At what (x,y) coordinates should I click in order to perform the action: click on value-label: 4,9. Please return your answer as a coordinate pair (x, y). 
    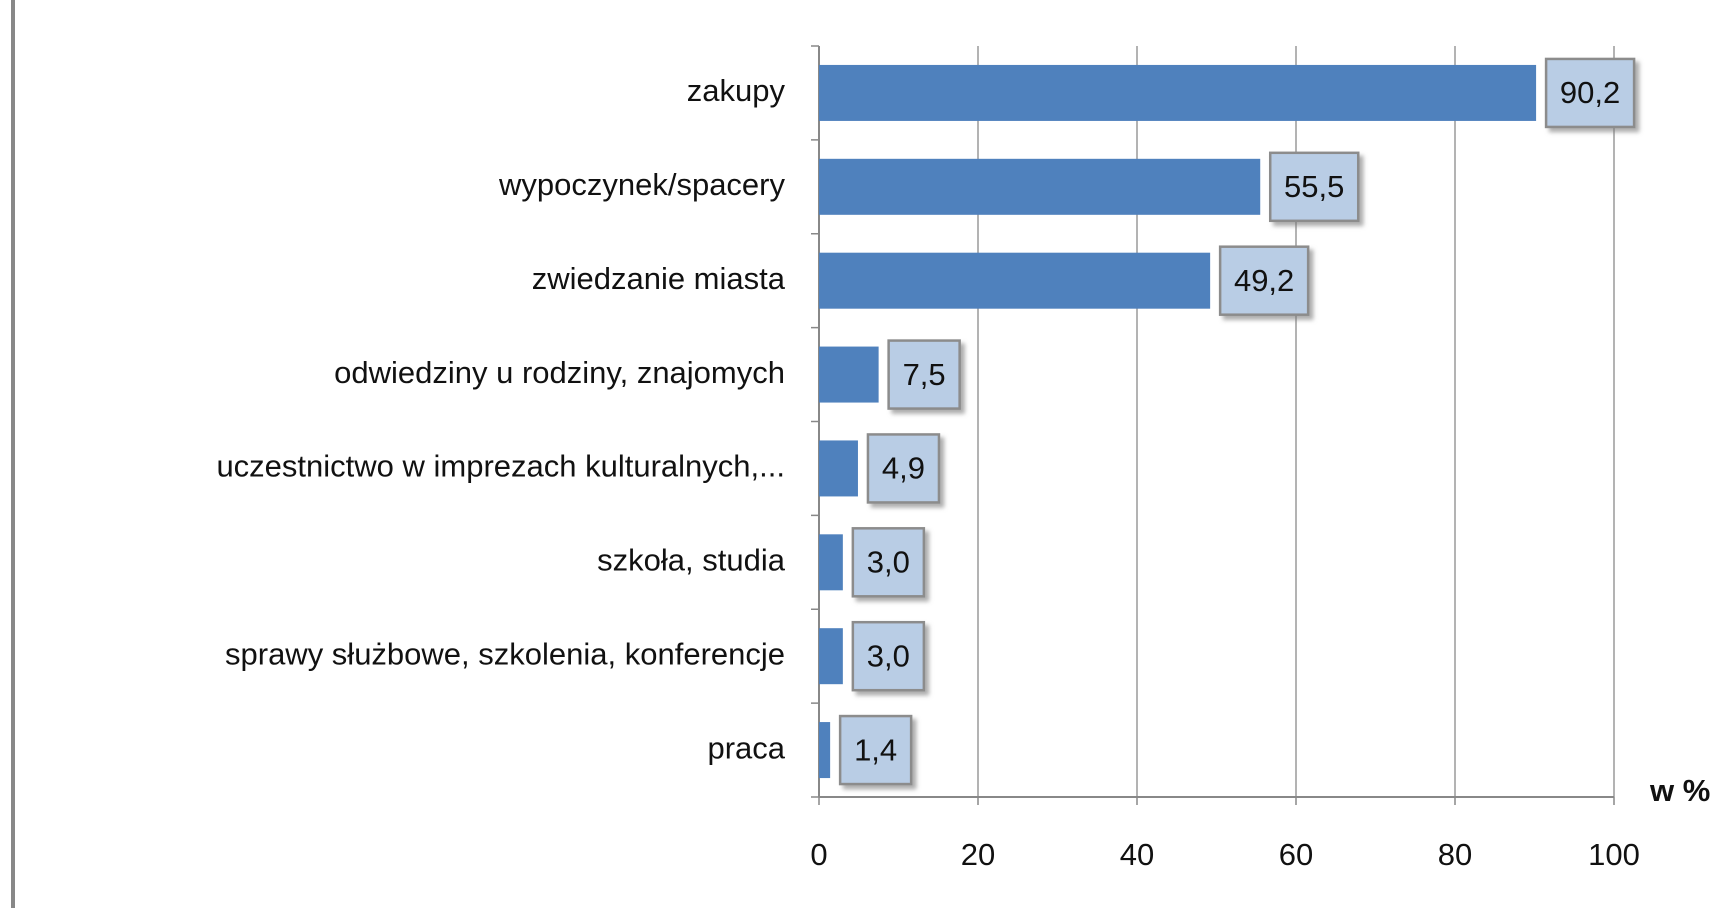
    Looking at the image, I should click on (903, 468).